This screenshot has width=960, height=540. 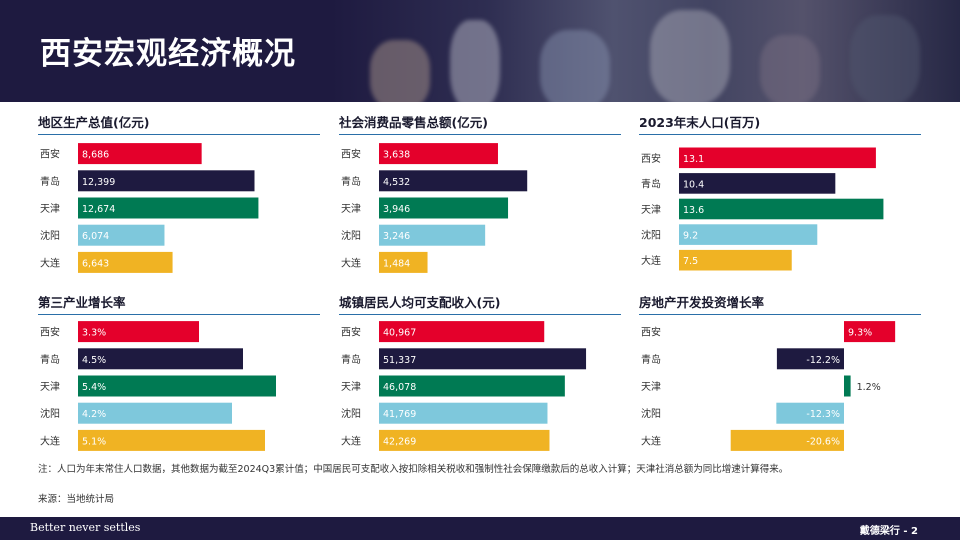 I want to click on retail-sales-chart: 西安 3,638 青岛 4,532 天津 3,946 沈阳 3,246 大连 1,484, so click(x=434, y=208).